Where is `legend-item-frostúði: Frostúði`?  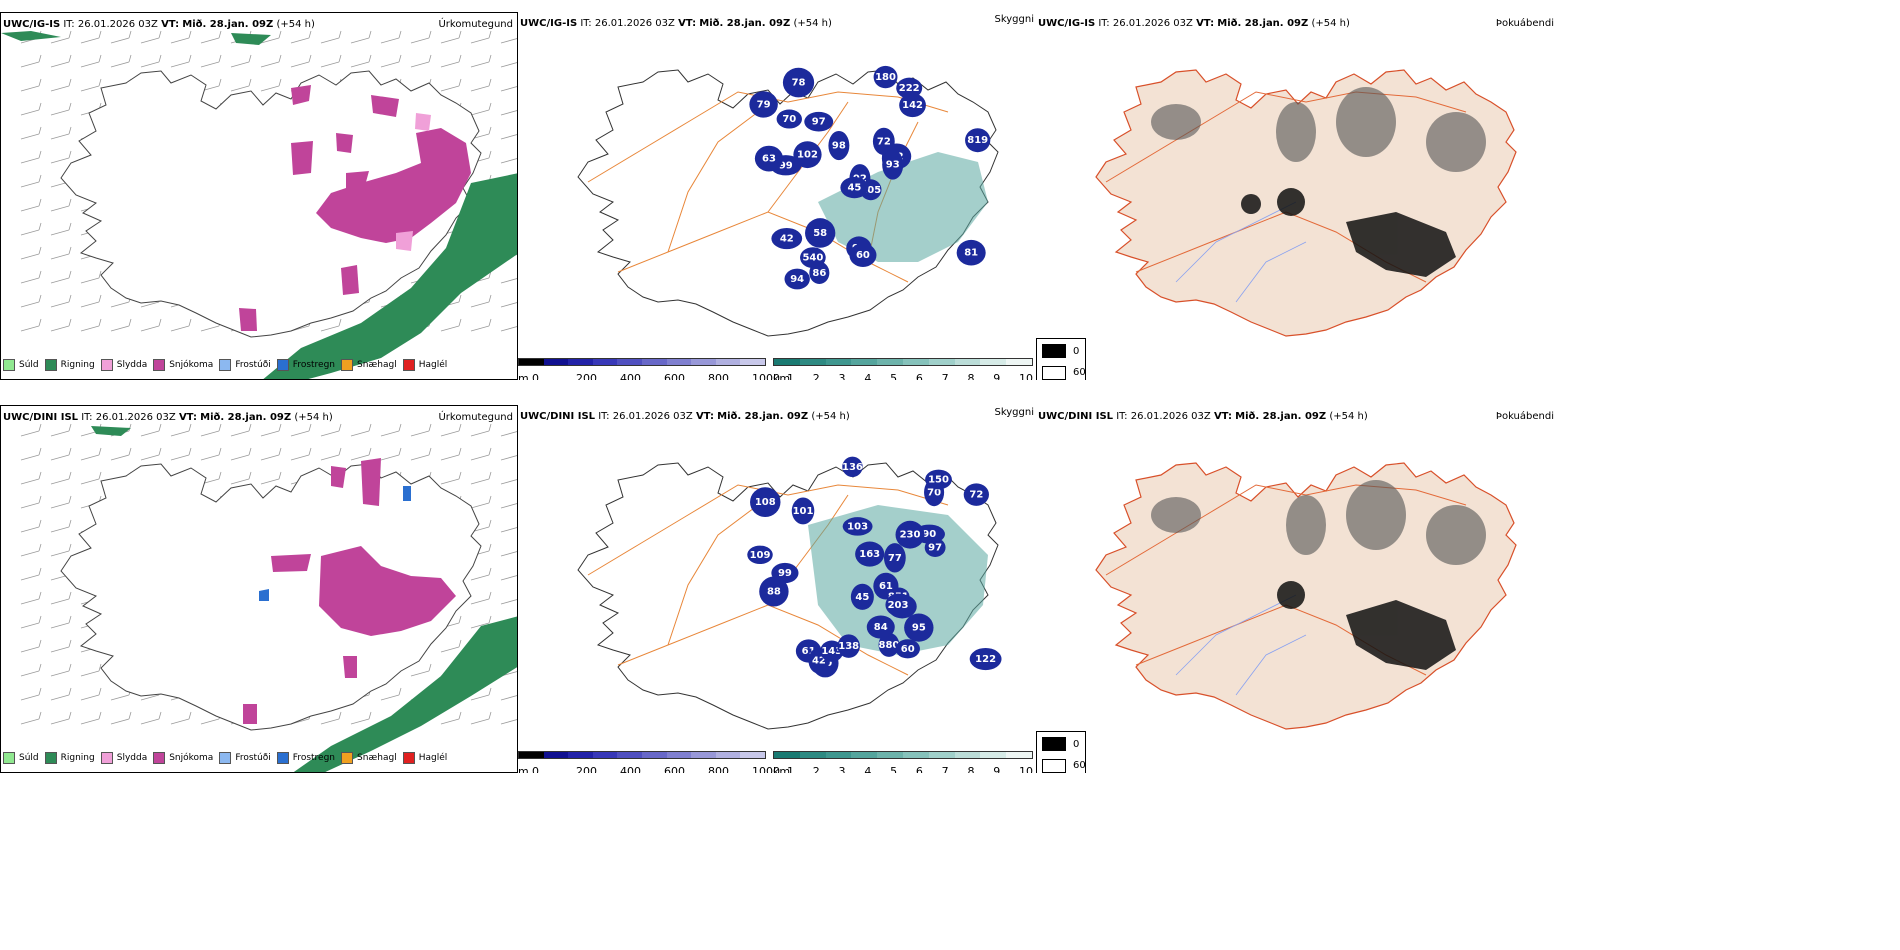 legend-item-frostúði: Frostúði is located at coordinates (245, 365).